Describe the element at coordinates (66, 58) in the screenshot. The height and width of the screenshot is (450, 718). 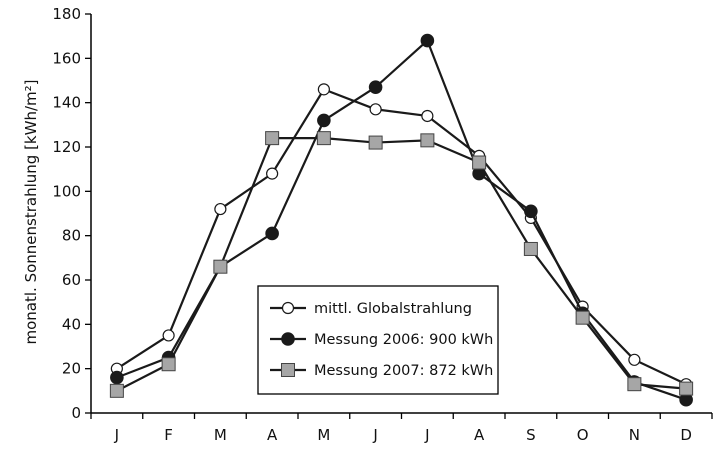
I see `y-tick-label: 160` at that location.